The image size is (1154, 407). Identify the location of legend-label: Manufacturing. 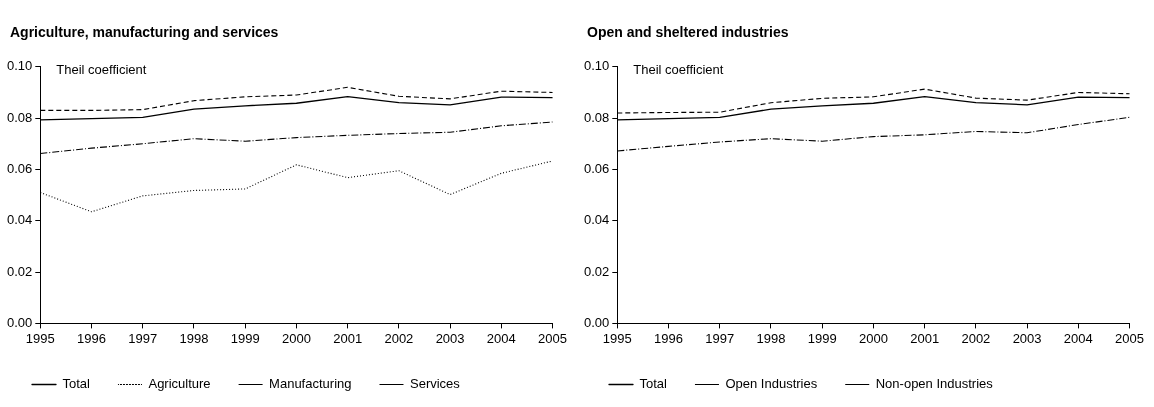
(310, 384).